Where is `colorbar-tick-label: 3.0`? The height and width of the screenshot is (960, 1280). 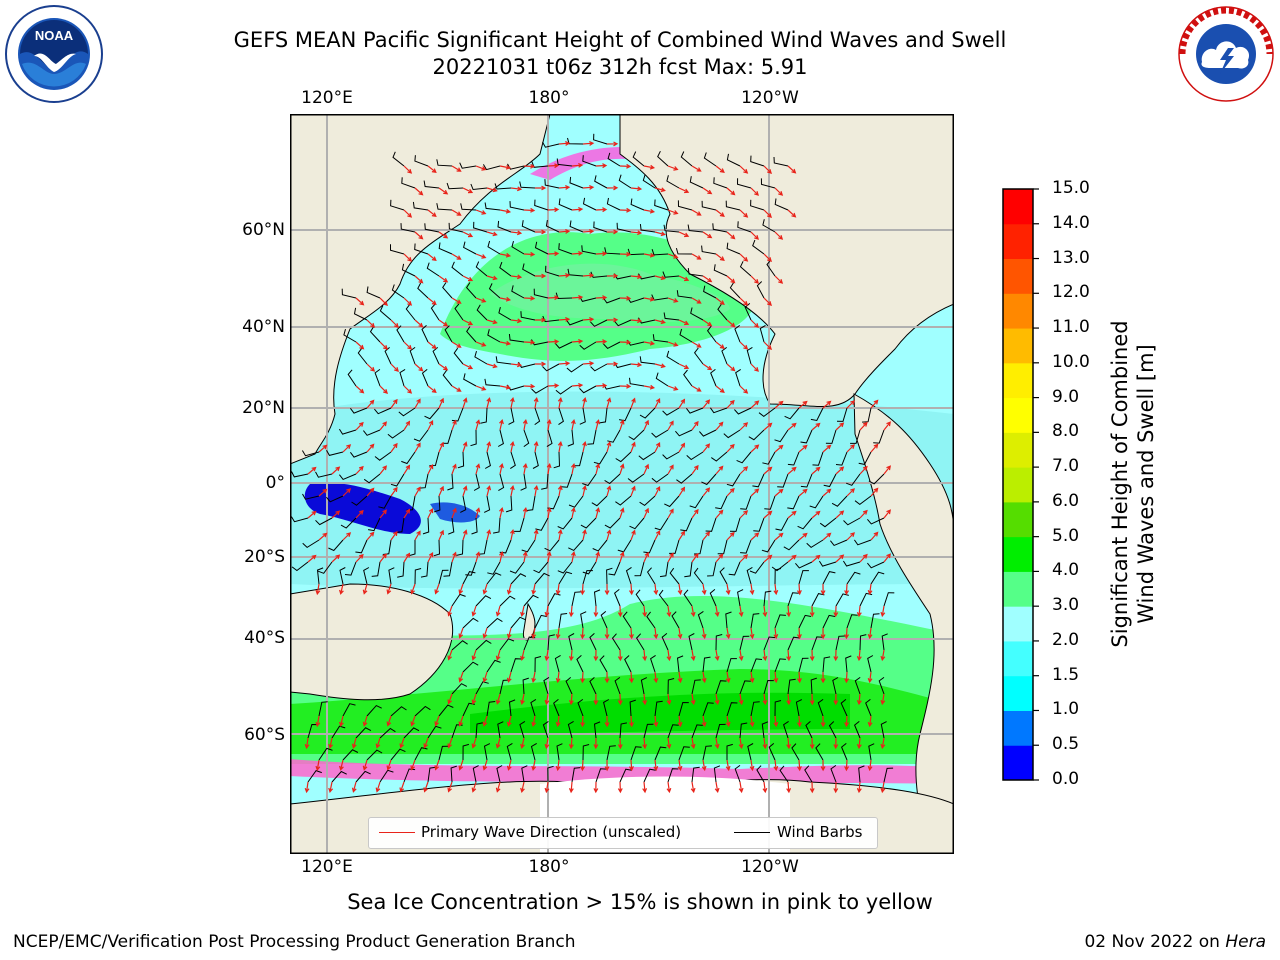
colorbar-tick-label: 3.0 is located at coordinates (1066, 605).